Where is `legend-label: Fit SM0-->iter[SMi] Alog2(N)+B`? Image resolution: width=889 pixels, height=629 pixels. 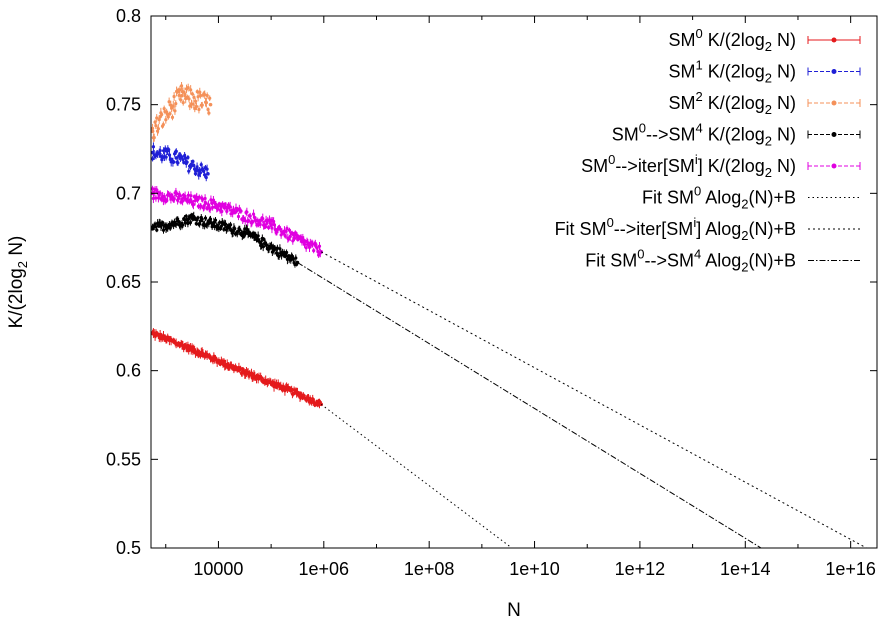 legend-label: Fit SM0-->iter[SMi] Alog2(N)+B is located at coordinates (675, 229).